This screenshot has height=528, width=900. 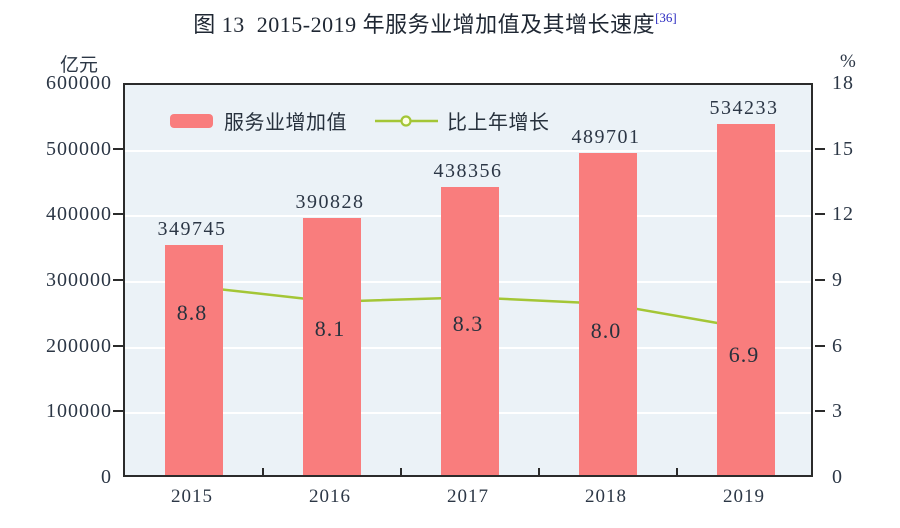 What do you see at coordinates (837, 280) in the screenshot?
I see `right-axis-tick-label: 9` at bounding box center [837, 280].